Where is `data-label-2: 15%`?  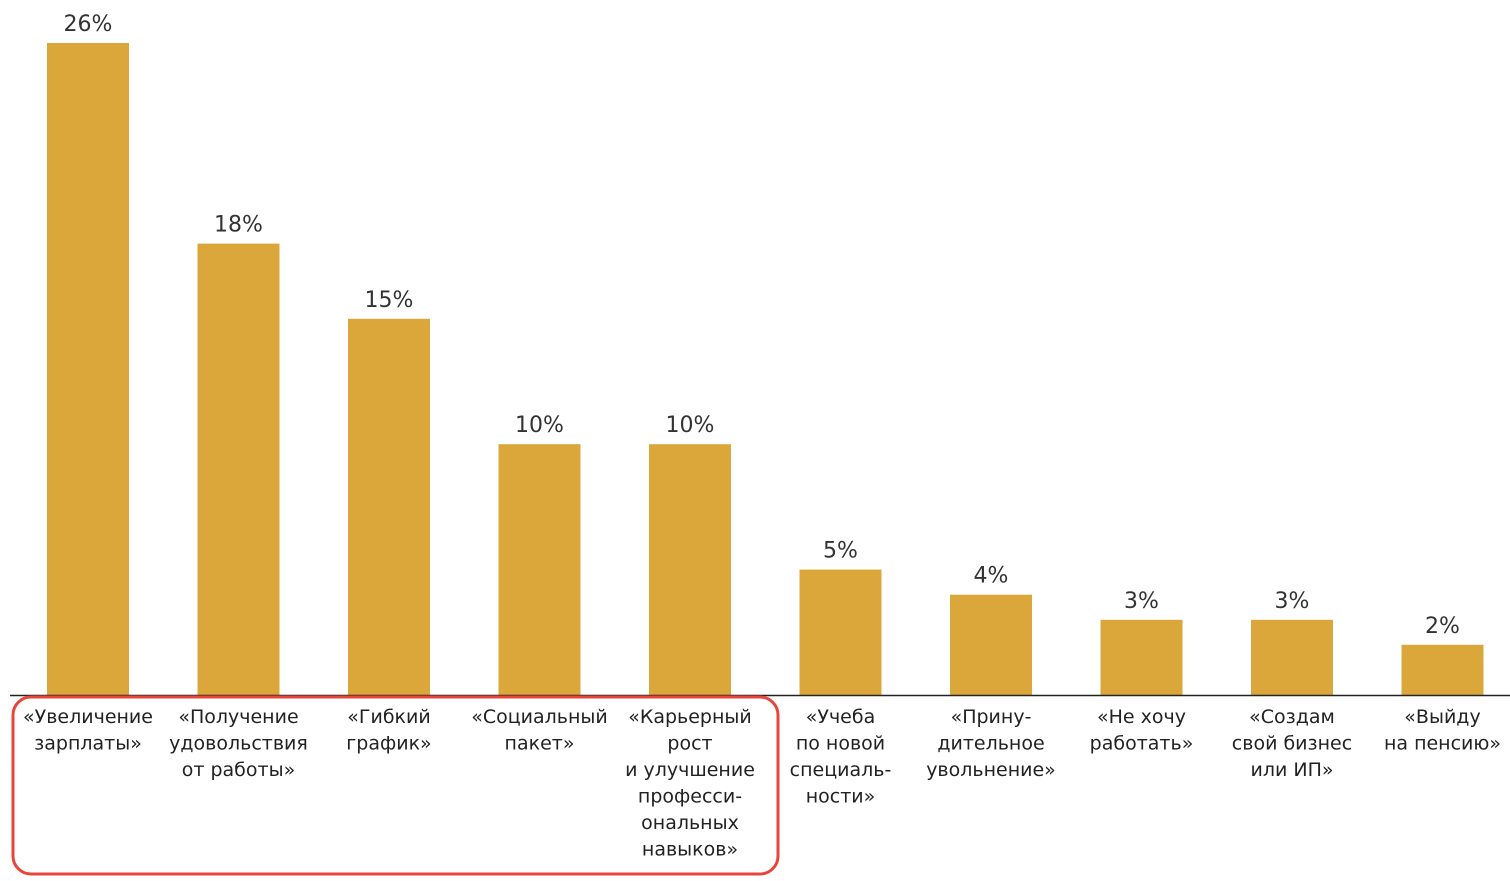 data-label-2: 15% is located at coordinates (389, 300).